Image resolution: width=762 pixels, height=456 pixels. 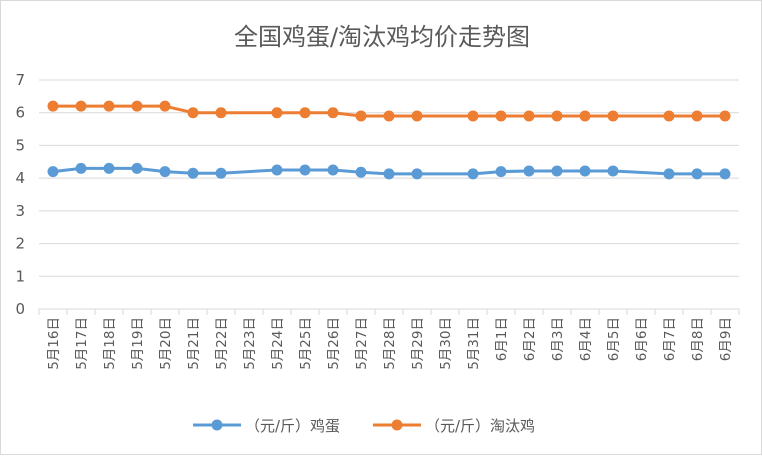 What do you see at coordinates (502, 339) in the screenshot?
I see `x-tick-label: 6月1日` at bounding box center [502, 339].